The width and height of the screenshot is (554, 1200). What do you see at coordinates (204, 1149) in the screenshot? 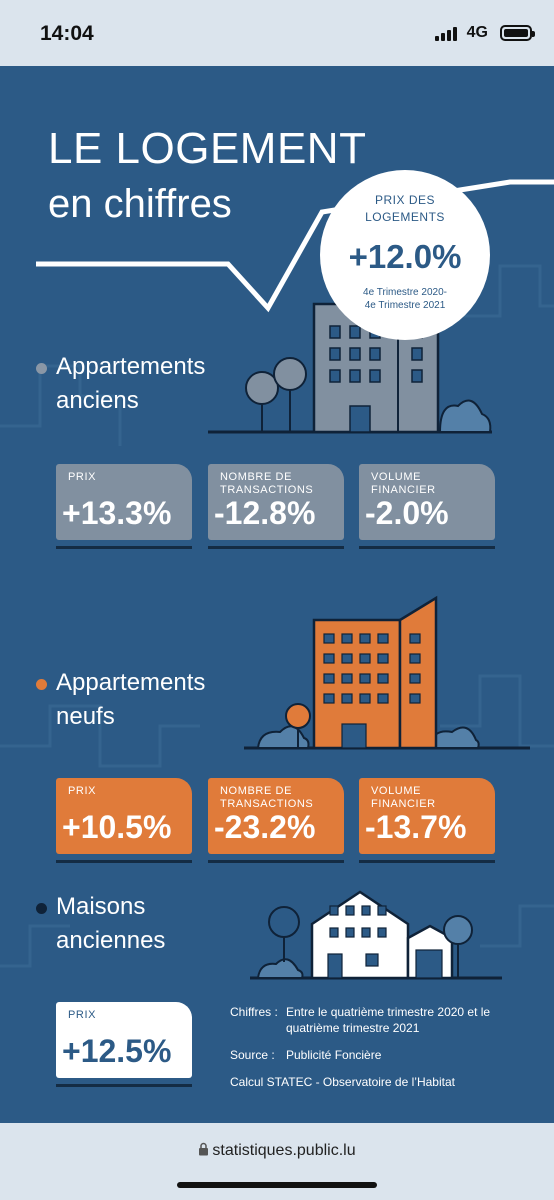
I see `lock-icon` at bounding box center [204, 1149].